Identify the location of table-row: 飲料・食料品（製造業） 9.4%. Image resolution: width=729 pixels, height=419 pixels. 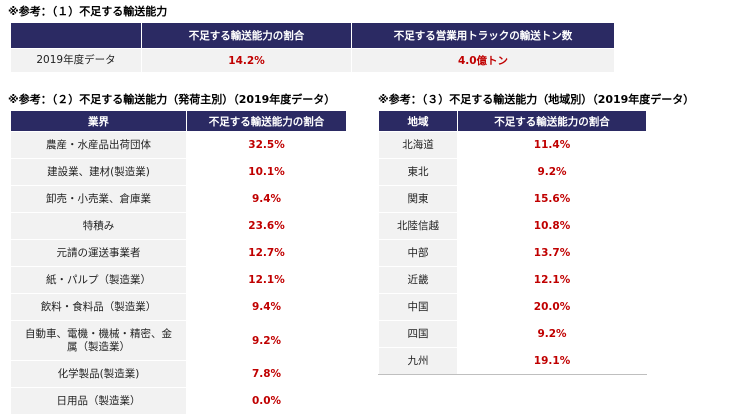
(178, 307).